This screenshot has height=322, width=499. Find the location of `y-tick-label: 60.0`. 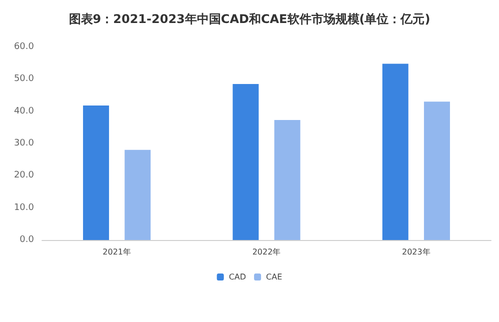

y-tick-label: 60.0 is located at coordinates (24, 47).